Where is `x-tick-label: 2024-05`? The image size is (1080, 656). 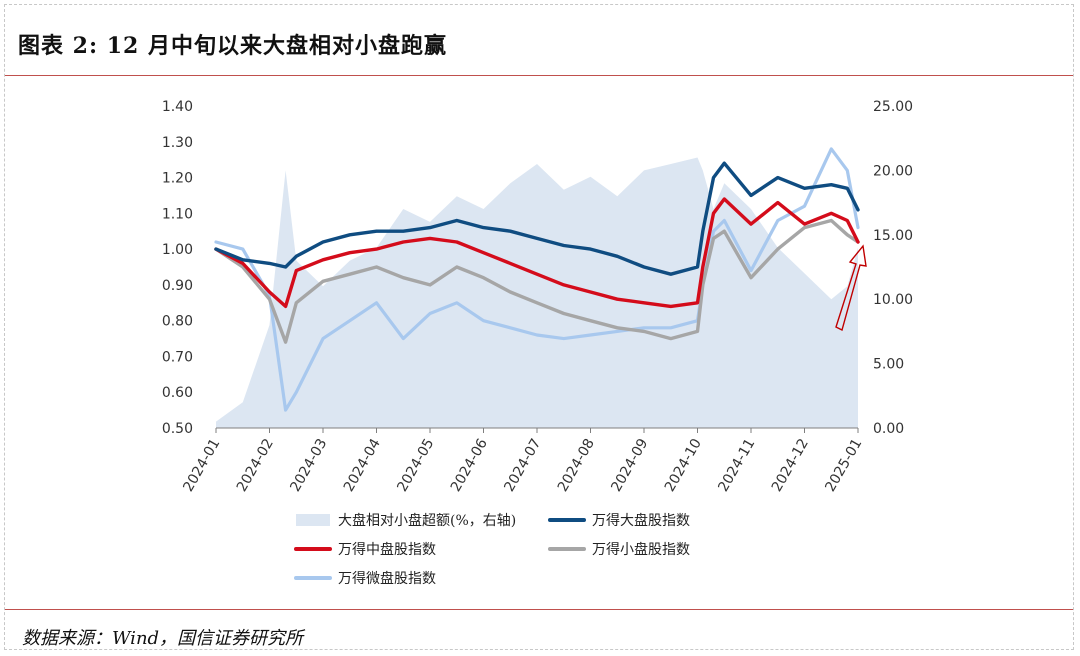 x-tick-label: 2024-05 is located at coordinates (415, 465).